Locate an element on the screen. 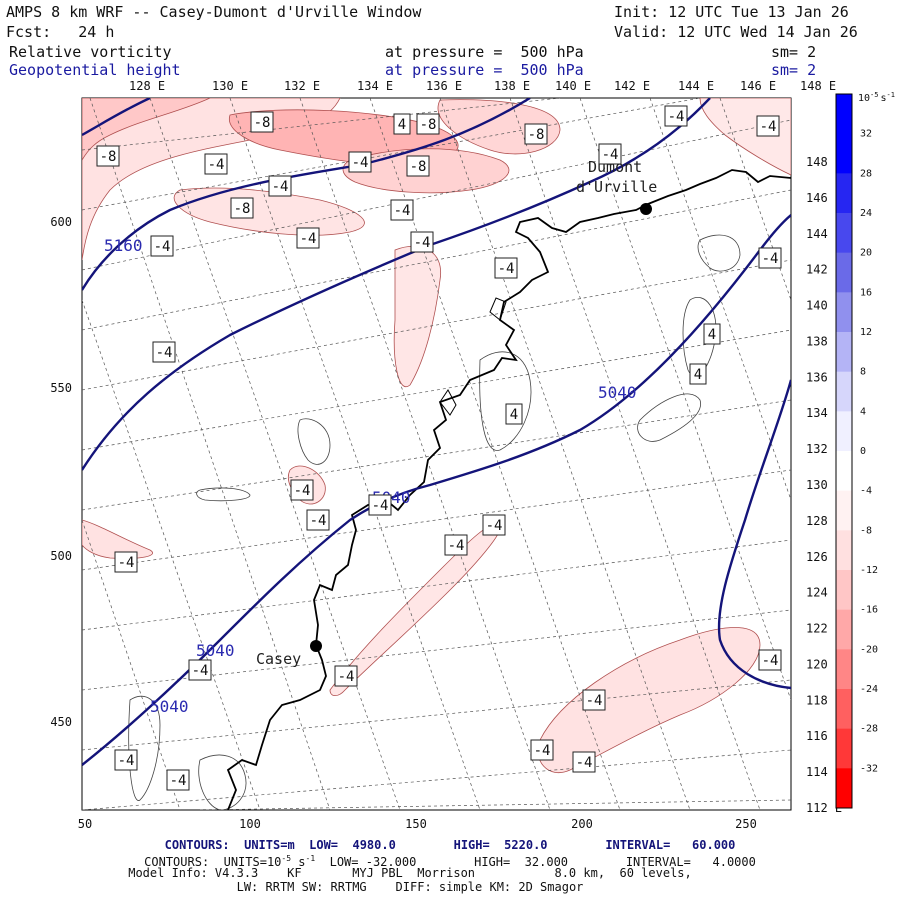 Image resolution: width=900 pixels, height=900 pixels. height-label: 5160 is located at coordinates (123, 245).